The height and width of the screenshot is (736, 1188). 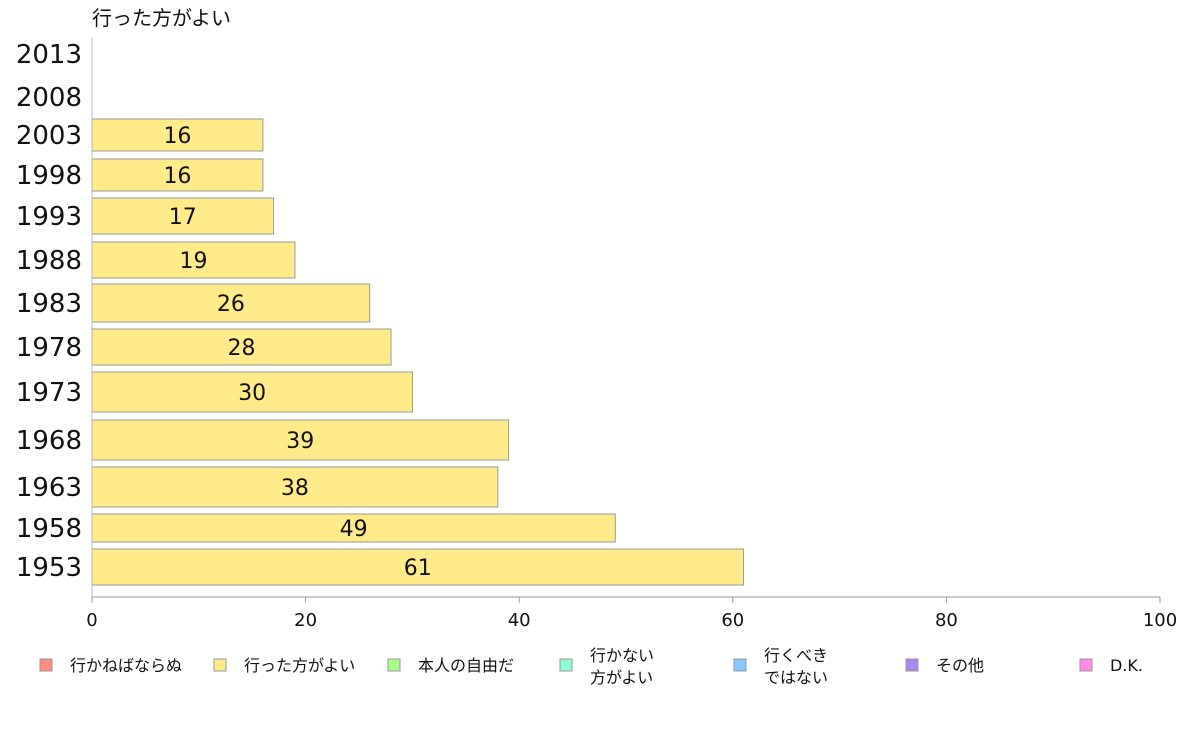 I want to click on data-label: 26, so click(x=231, y=304).